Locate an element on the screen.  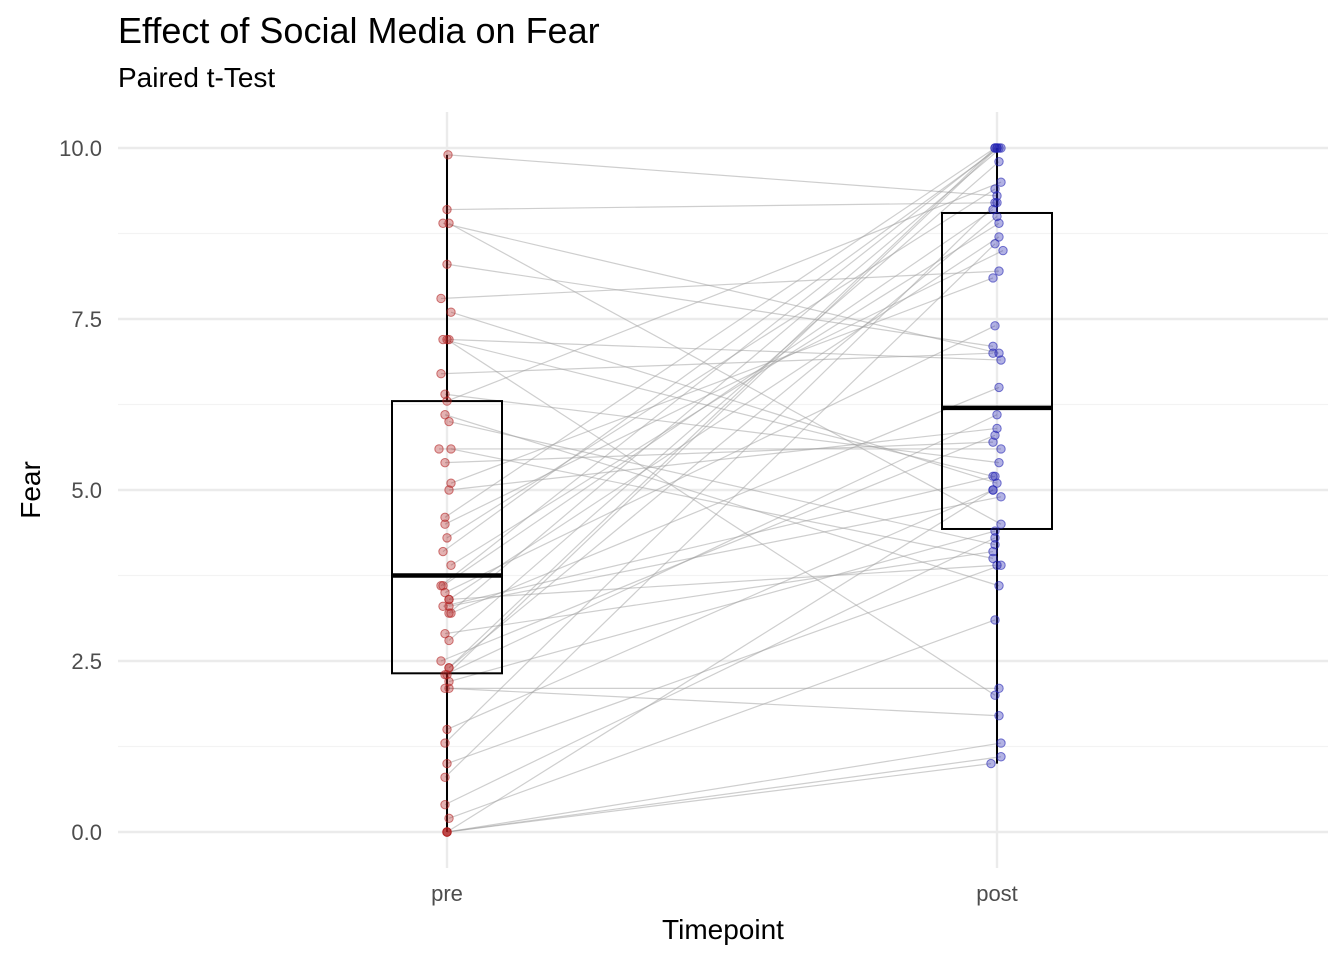
box-pre is located at coordinates (447, 537).